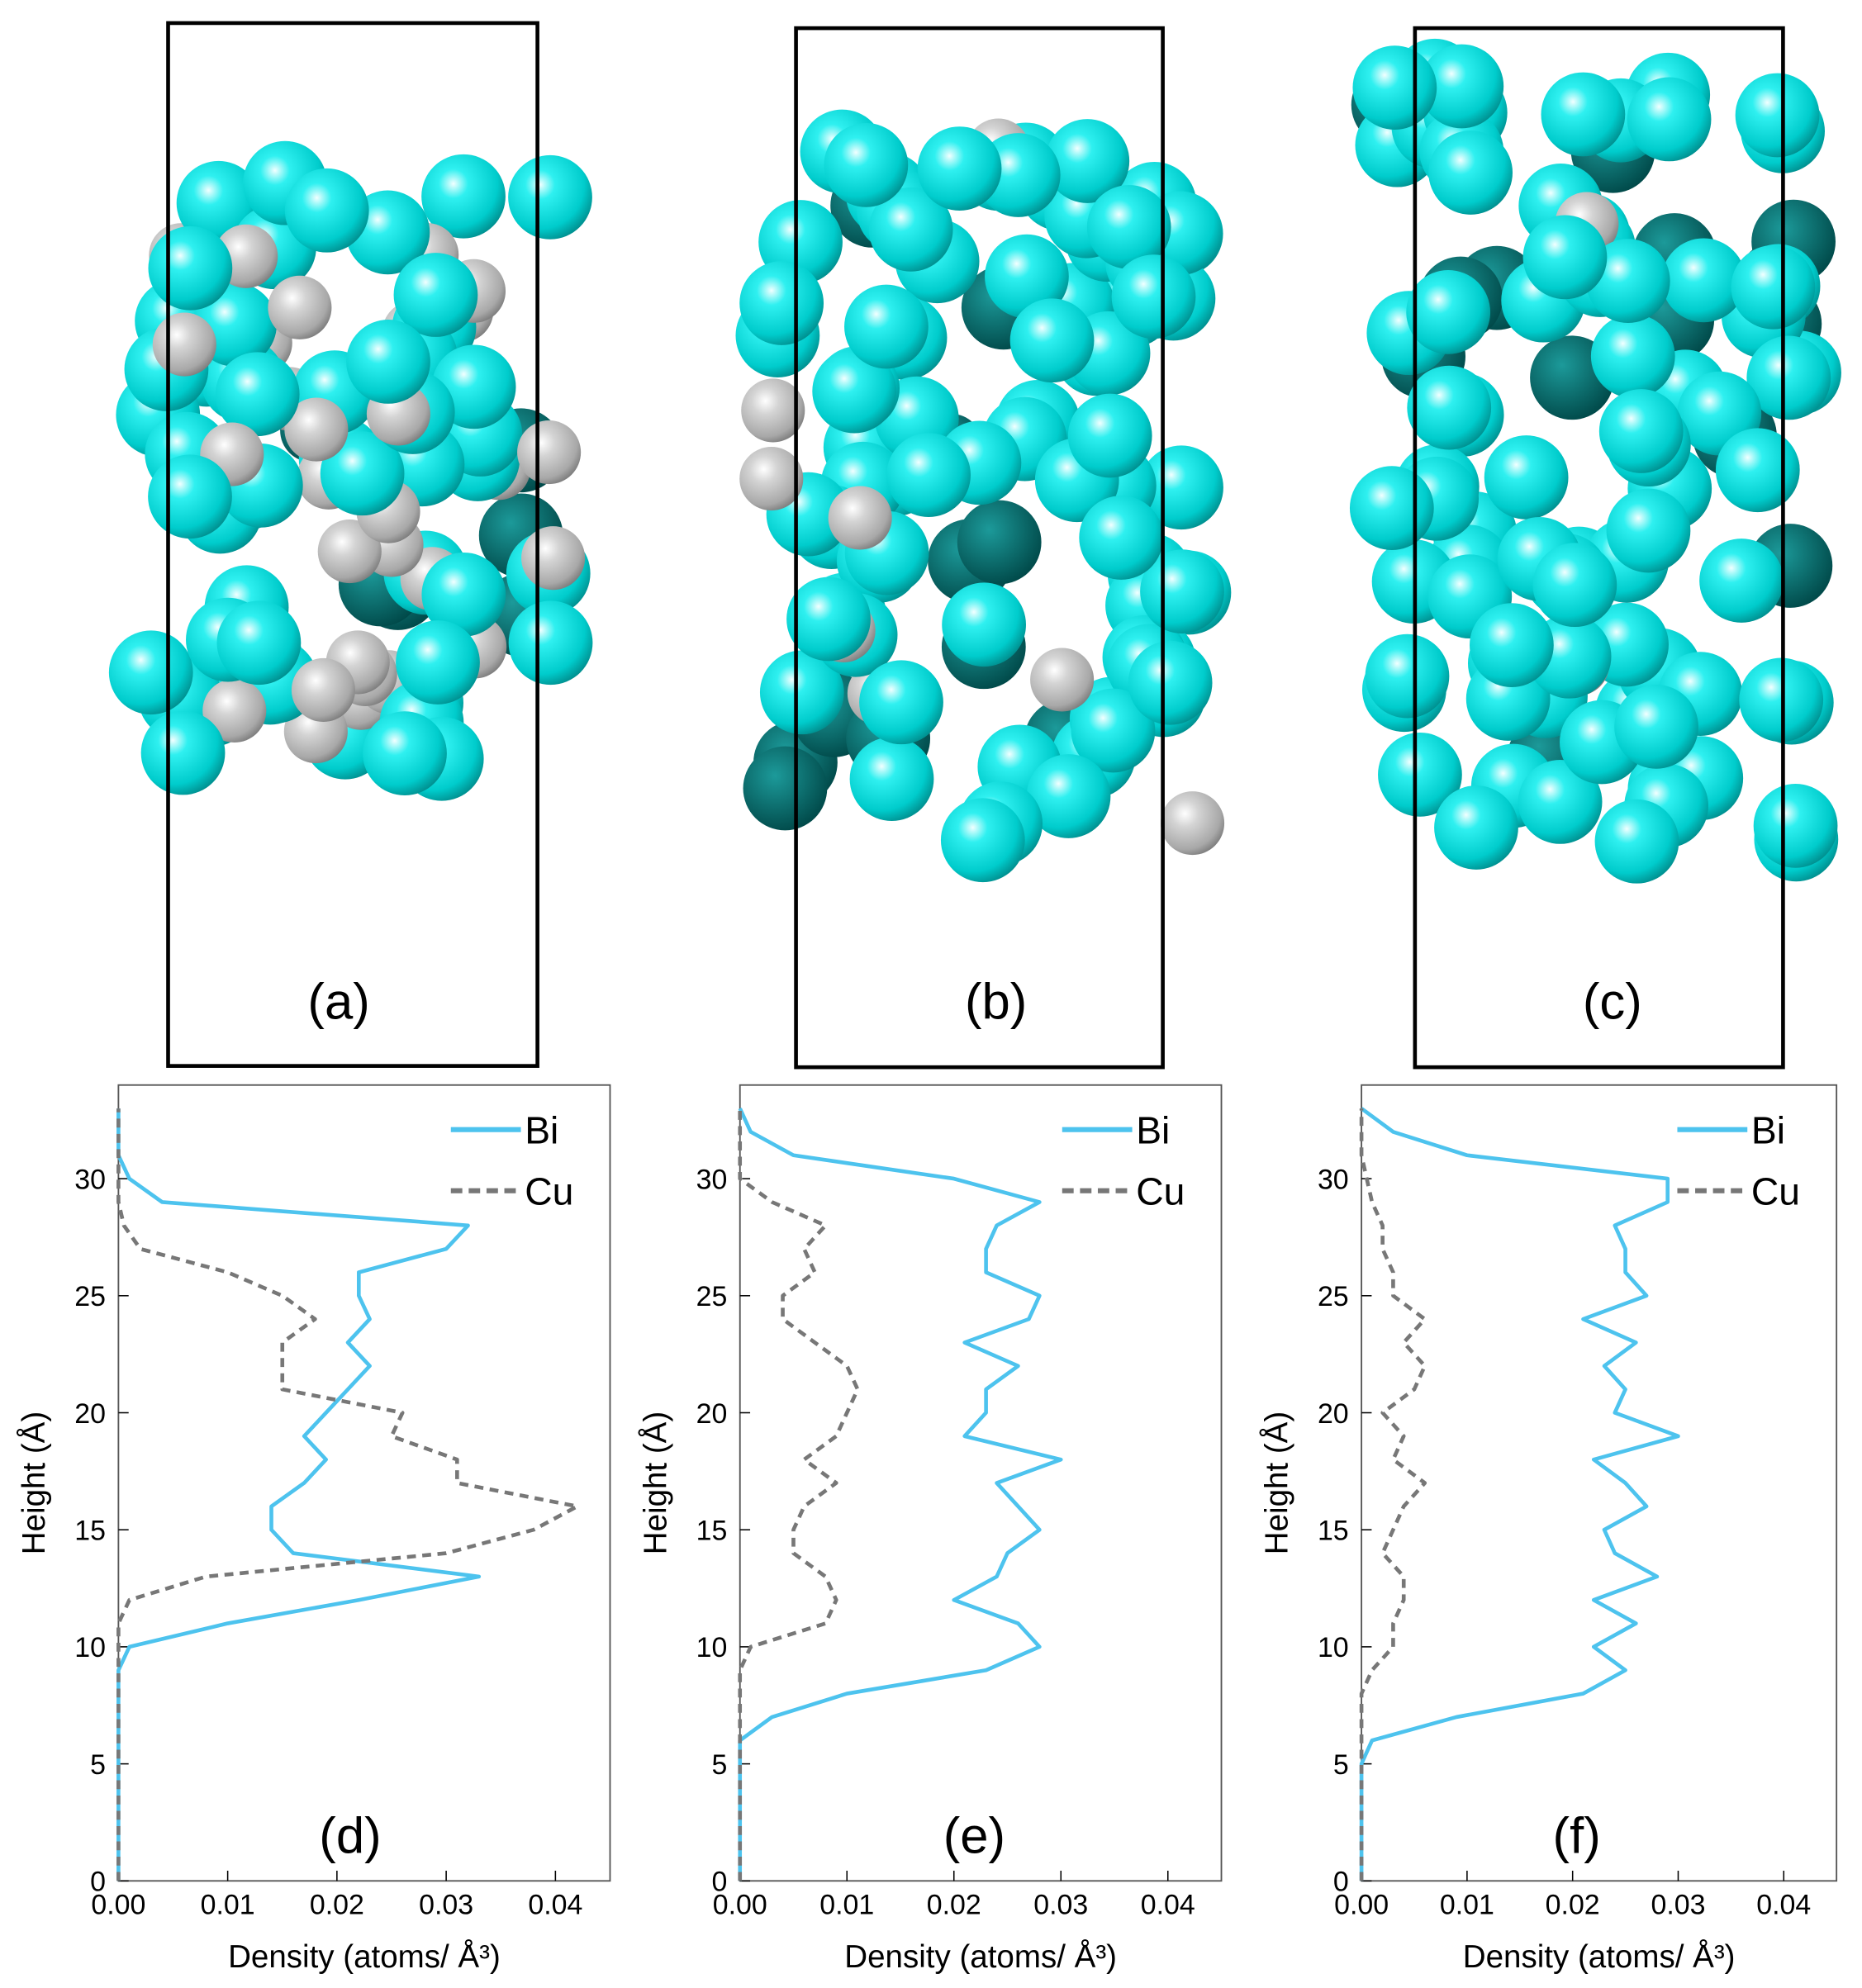  Describe the element at coordinates (34, 1483) in the screenshot. I see `y-axis-label: Height (Å)` at that location.